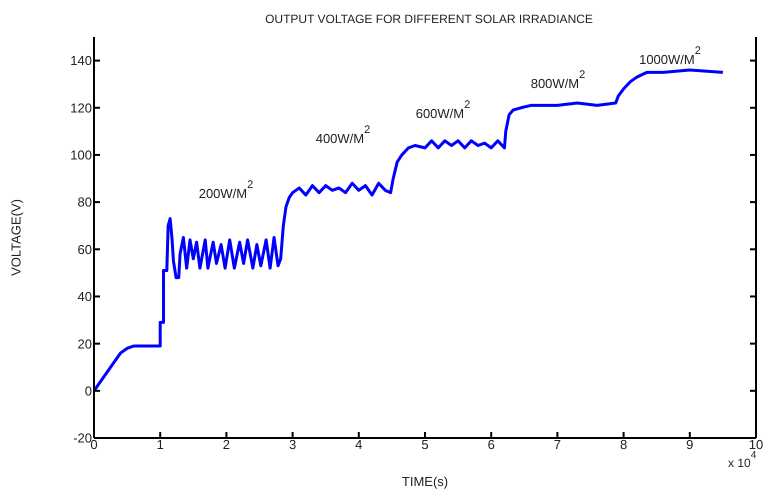 The image size is (766, 494). I want to click on x-tick-label: 4, so click(358, 444).